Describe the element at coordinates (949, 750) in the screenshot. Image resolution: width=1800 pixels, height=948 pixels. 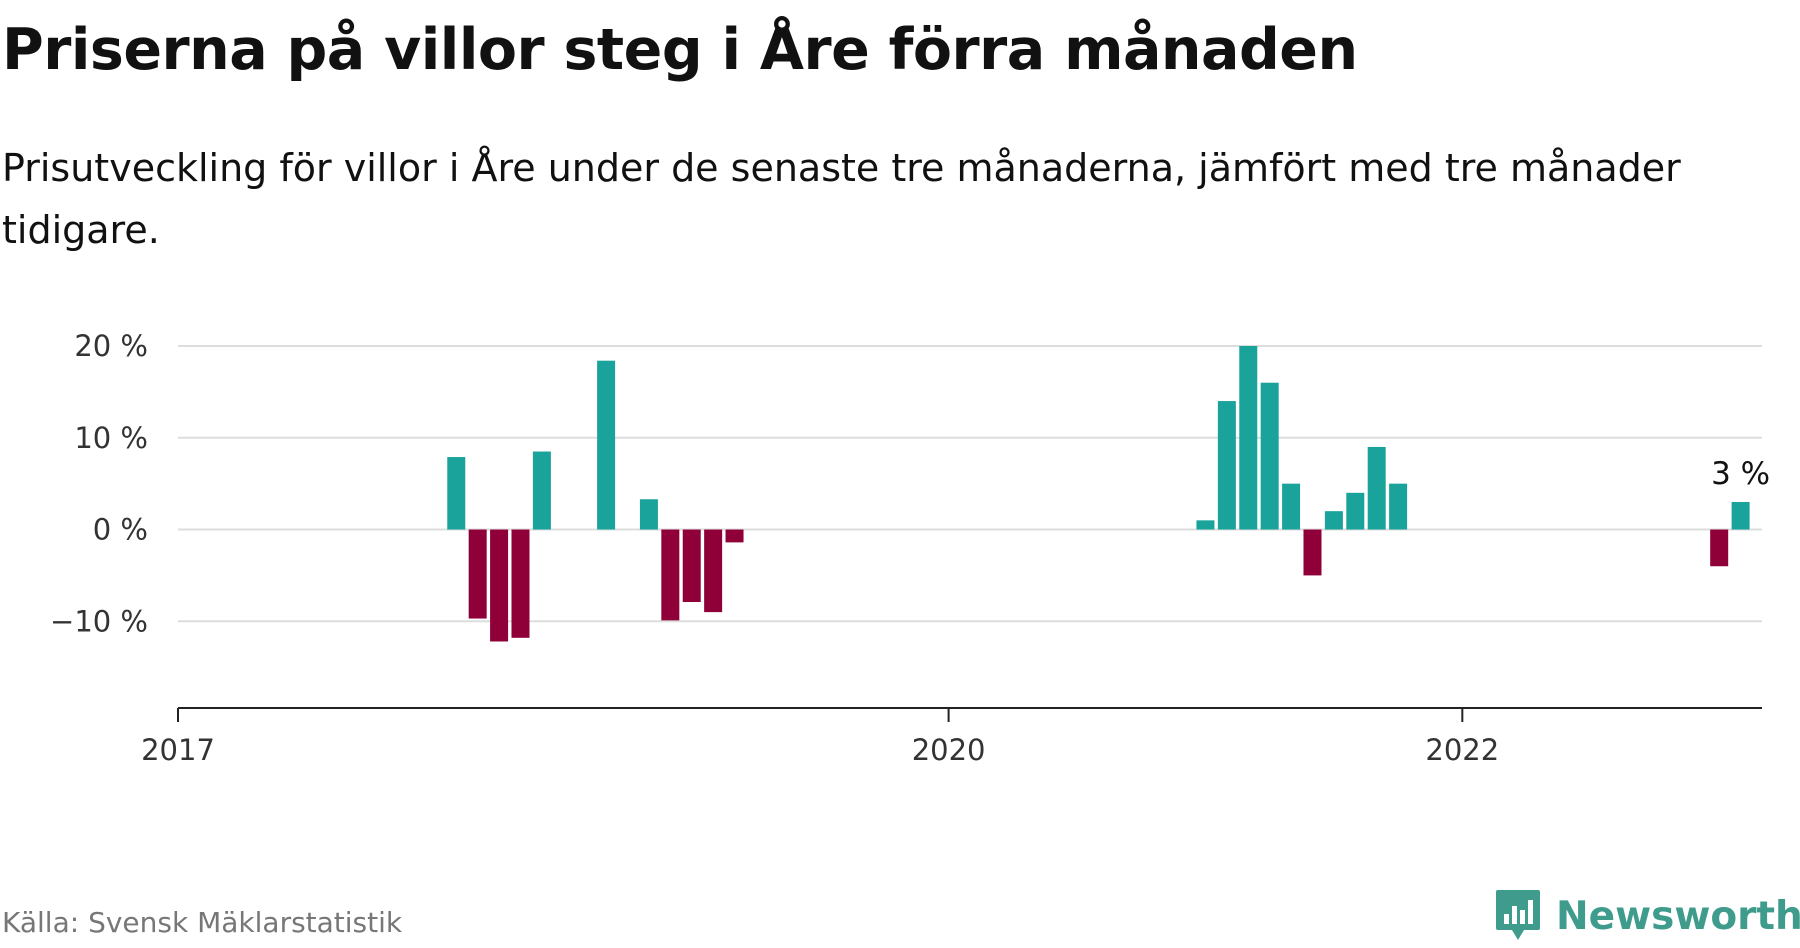
I see `x-tick-label: 2020` at that location.